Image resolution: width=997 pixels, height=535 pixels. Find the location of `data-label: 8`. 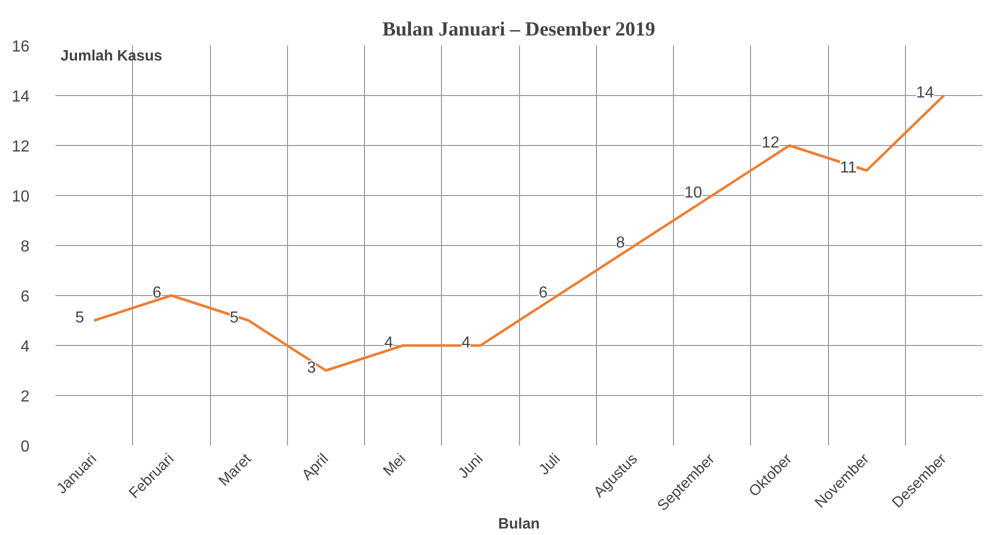

data-label: 8 is located at coordinates (620, 243).